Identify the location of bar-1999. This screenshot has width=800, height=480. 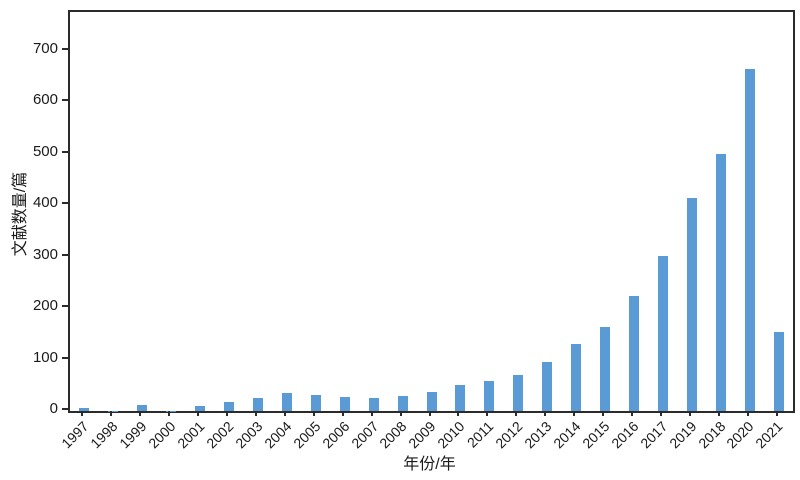
(142, 408).